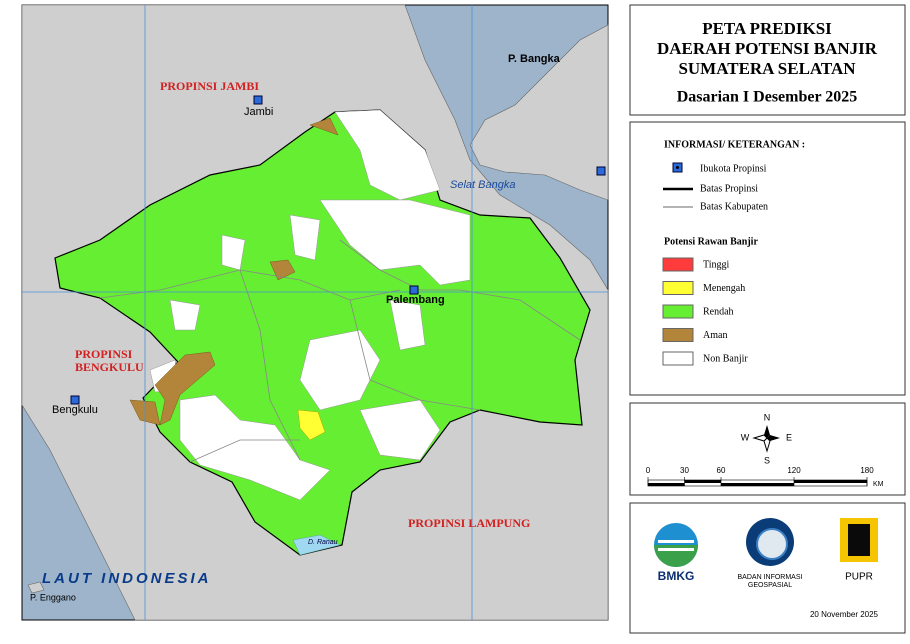  What do you see at coordinates (767, 68) in the screenshot?
I see `title-line: SUMATERA SELATAN` at bounding box center [767, 68].